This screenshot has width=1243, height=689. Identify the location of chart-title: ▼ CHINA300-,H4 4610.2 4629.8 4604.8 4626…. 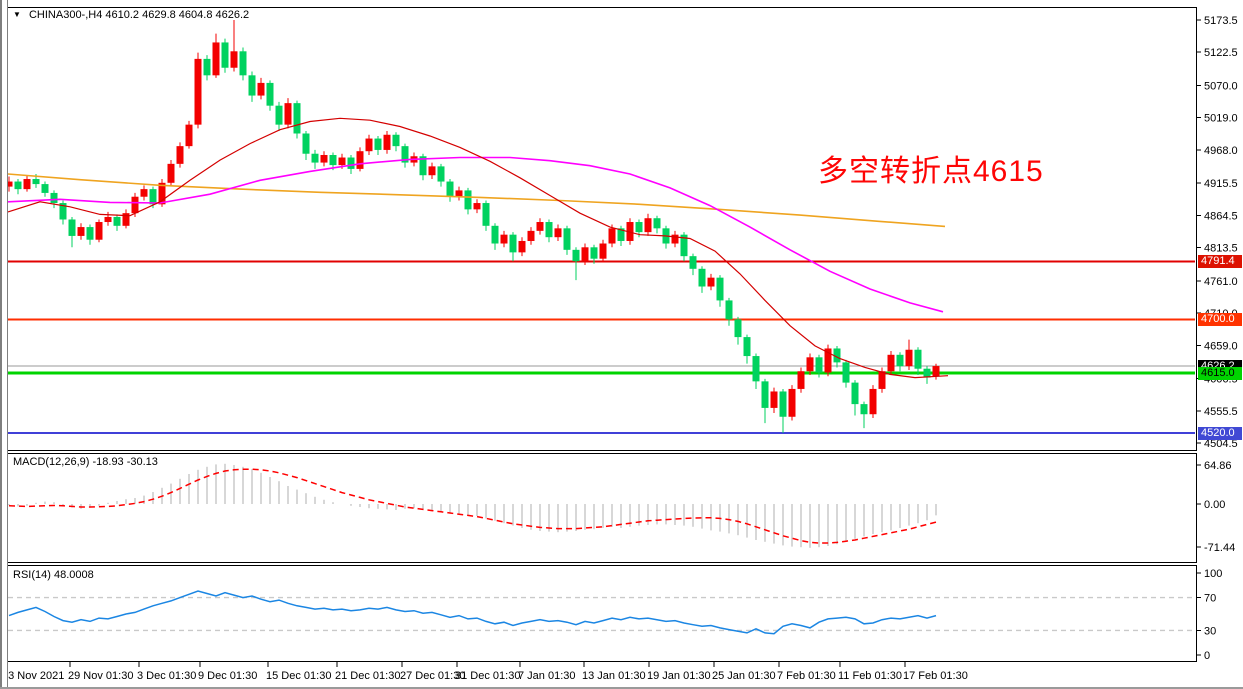
(131, 15).